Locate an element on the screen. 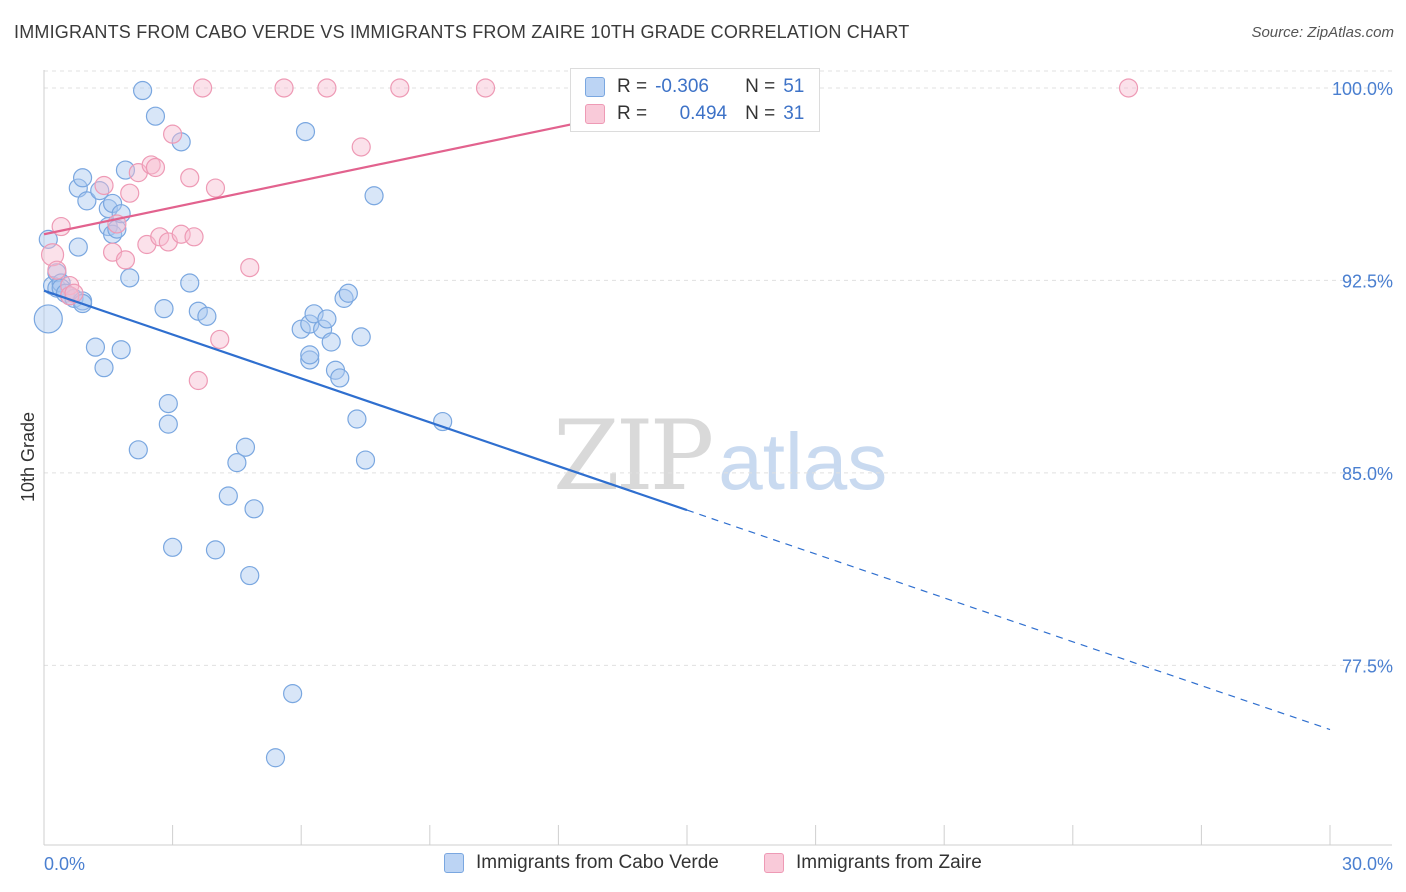 This screenshot has height=892, width=1406. legend-item-zaire: Immigrants from Zaire is located at coordinates (873, 863).